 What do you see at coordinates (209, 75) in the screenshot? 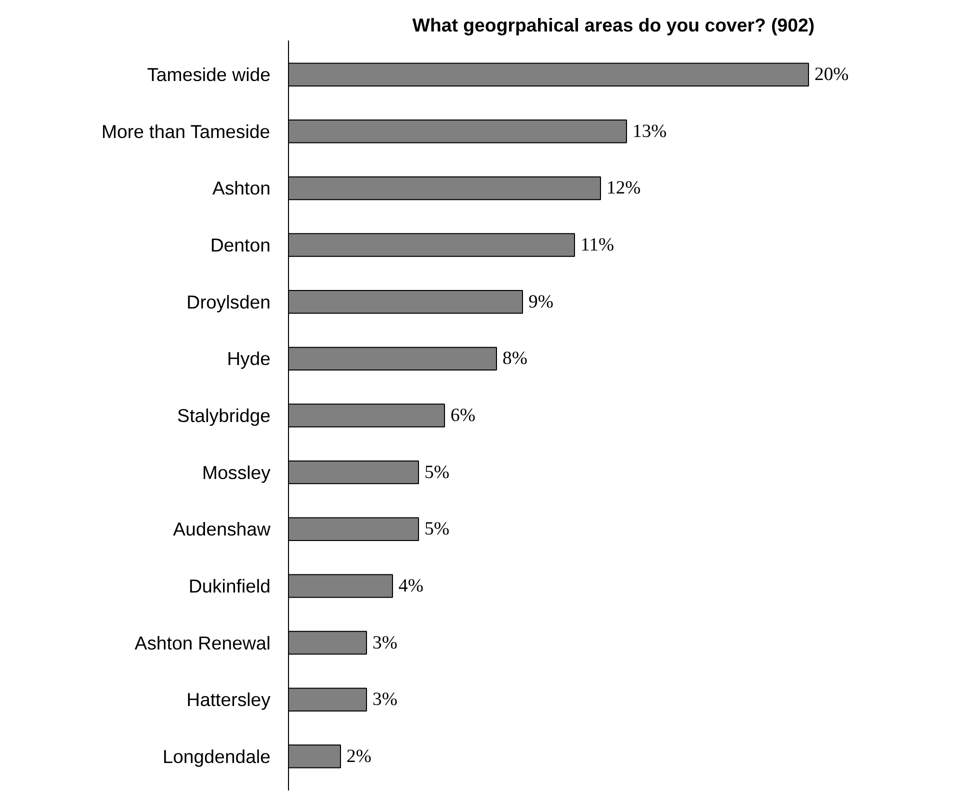
I see `y-tick-label: Tameside wide` at bounding box center [209, 75].